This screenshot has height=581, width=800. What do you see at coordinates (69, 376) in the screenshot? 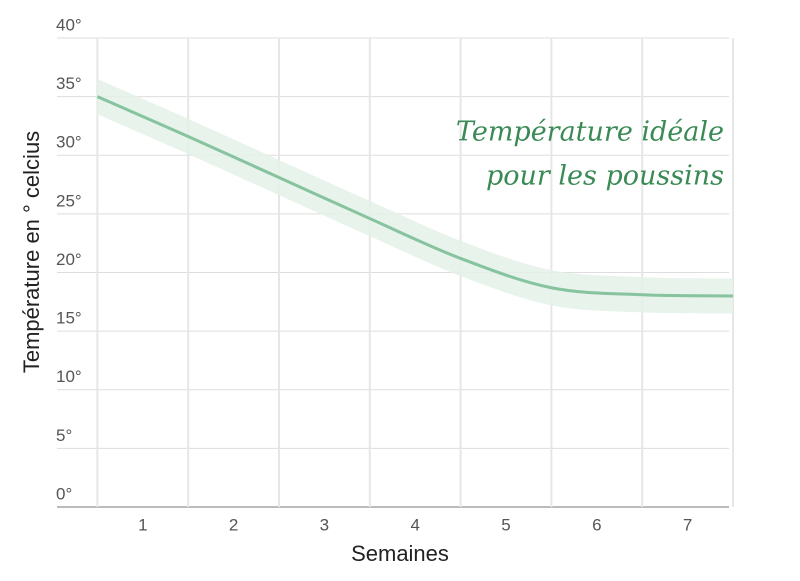
I see `y-tick-label: 10°` at bounding box center [69, 376].